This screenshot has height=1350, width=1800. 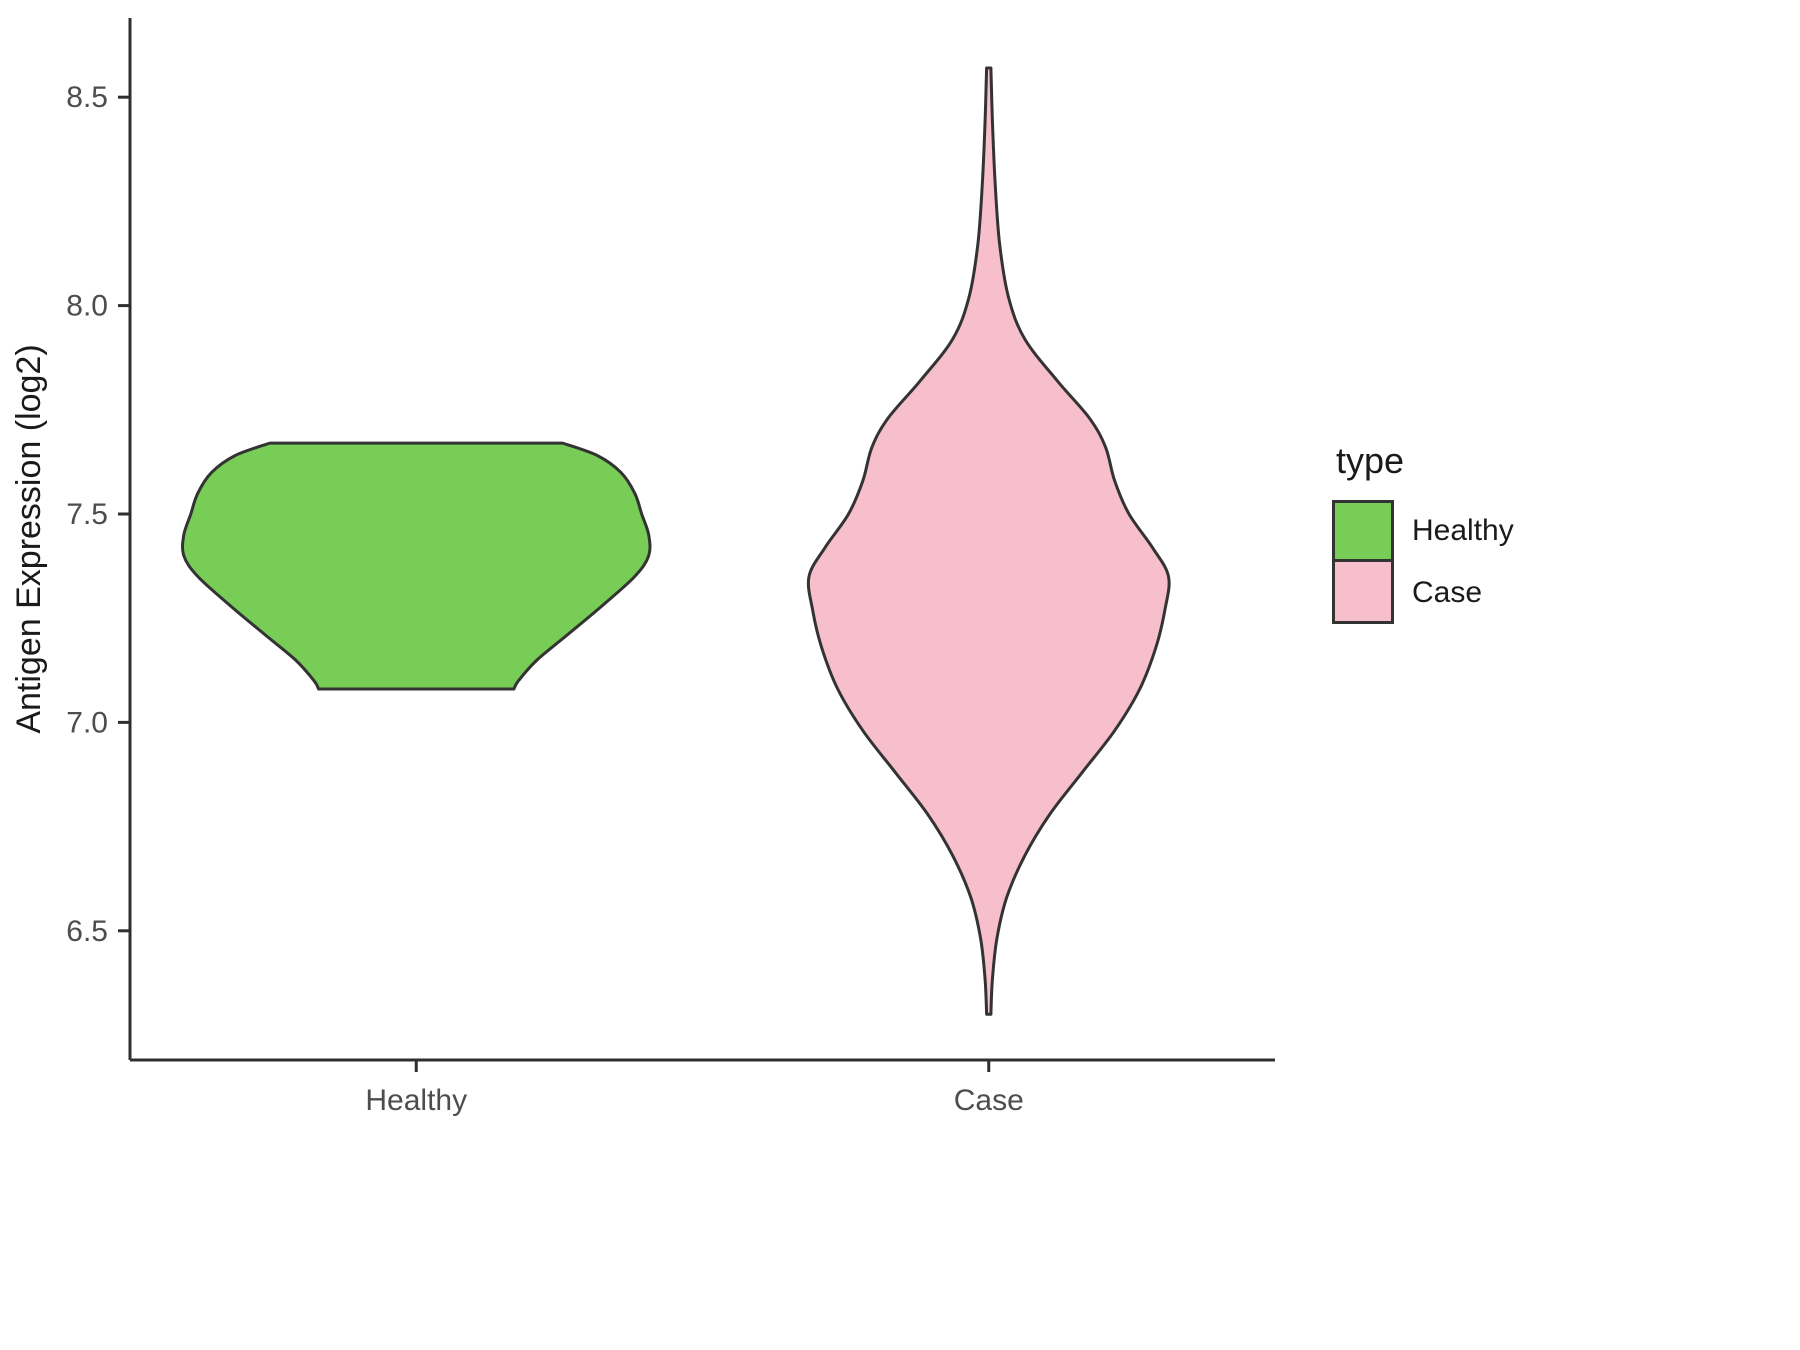 What do you see at coordinates (87, 931) in the screenshot?
I see `svg-text: 6.5` at bounding box center [87, 931].